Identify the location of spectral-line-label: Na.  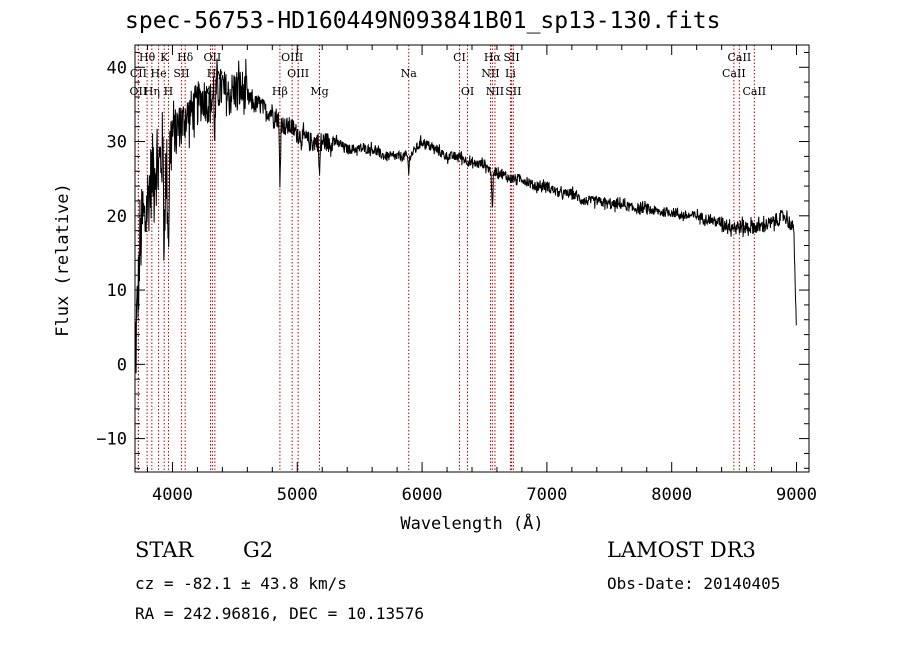
(409, 73).